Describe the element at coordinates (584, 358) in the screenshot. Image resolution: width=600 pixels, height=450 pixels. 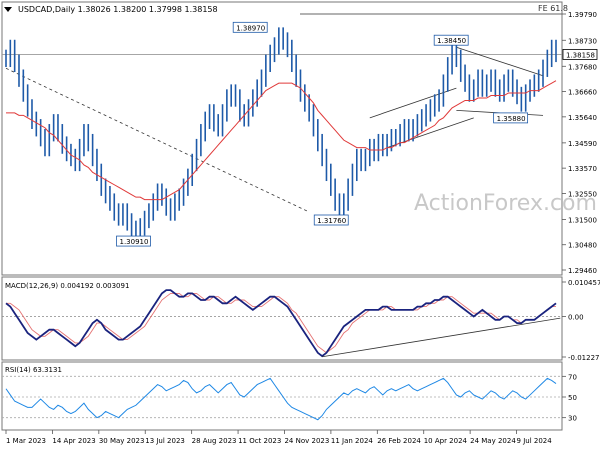
I see `macd-y-tick-label: -0.012276` at that location.